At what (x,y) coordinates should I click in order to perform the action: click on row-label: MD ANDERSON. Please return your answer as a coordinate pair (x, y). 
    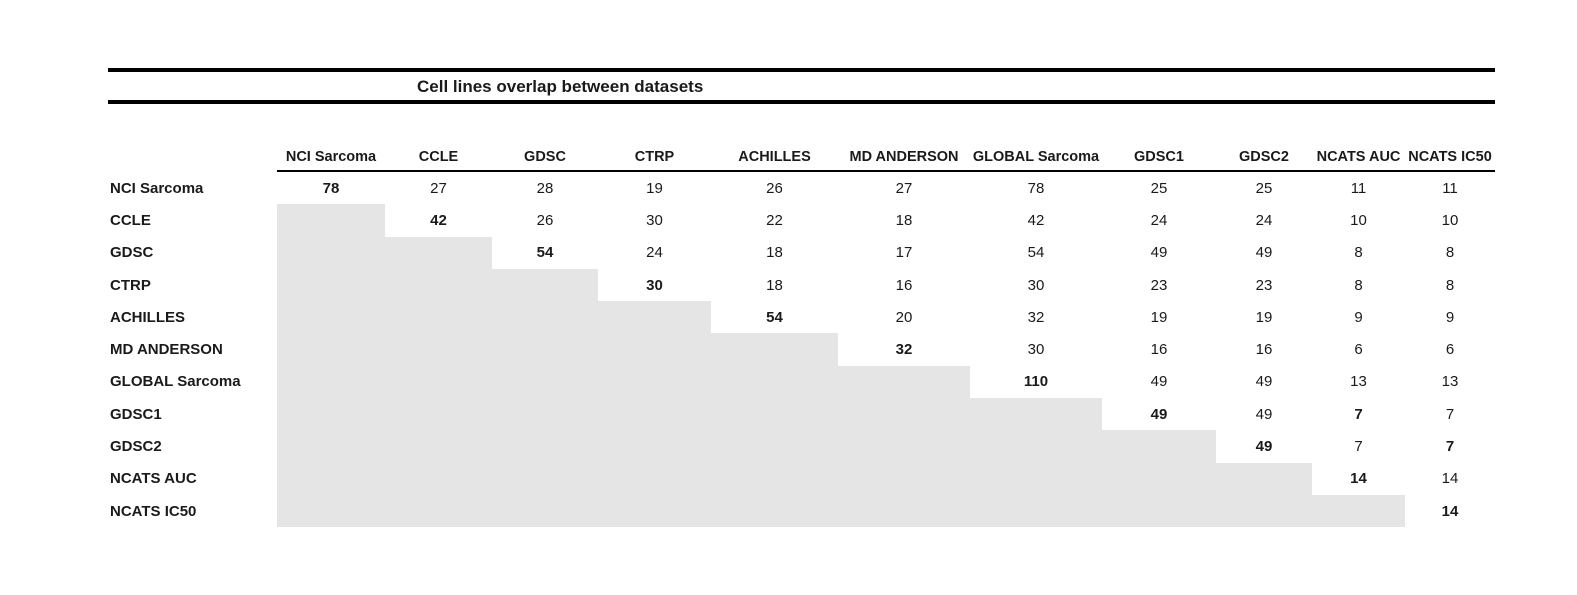
    Looking at the image, I should click on (166, 350).